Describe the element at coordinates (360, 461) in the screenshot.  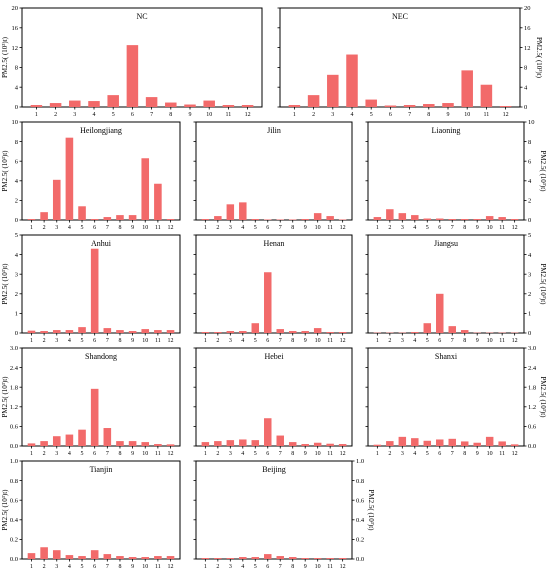
I see `y-tick-label: 1.0` at that location.